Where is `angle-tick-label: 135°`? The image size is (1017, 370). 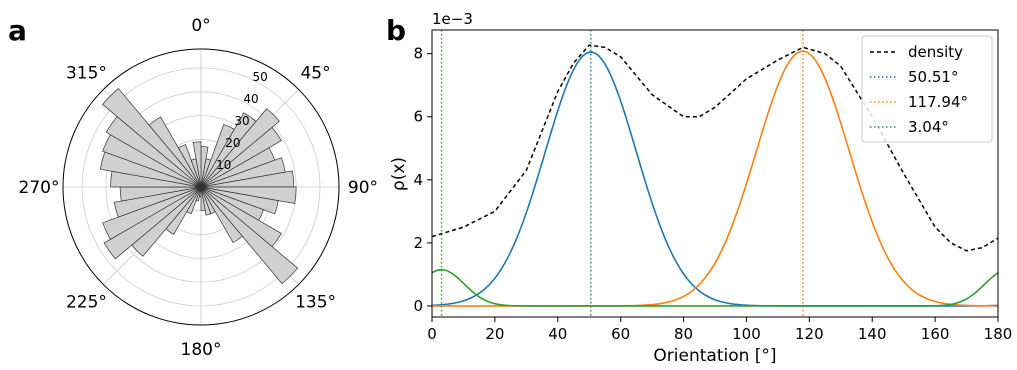 angle-tick-label: 135° is located at coordinates (315, 303).